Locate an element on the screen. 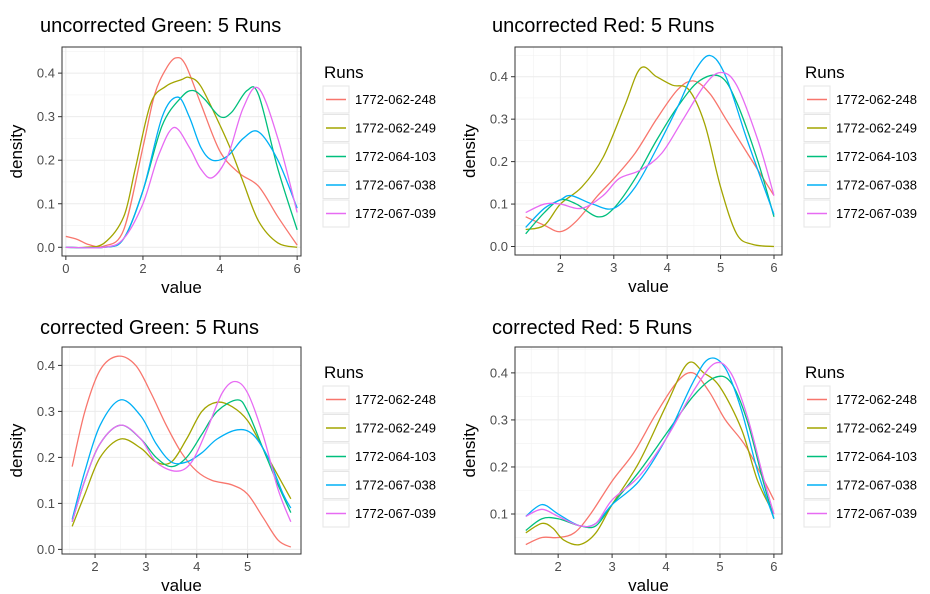 This screenshot has height=594, width=930. panel-title: corrected Red: 5 Runs is located at coordinates (592, 328).